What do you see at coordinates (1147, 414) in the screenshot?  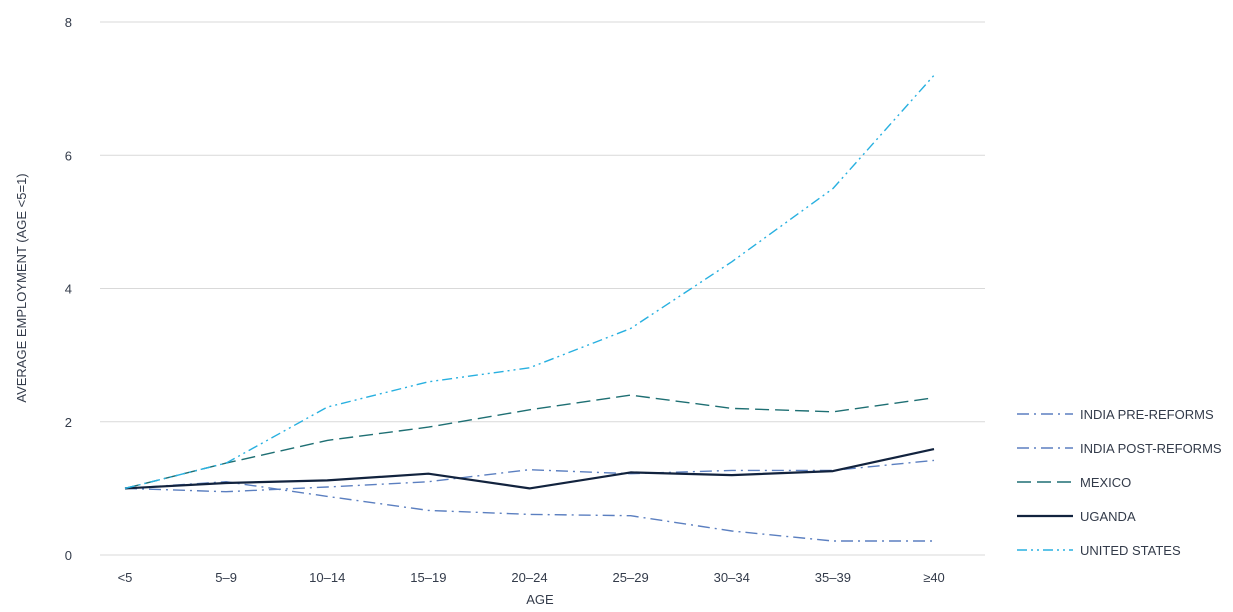 I see `legend-label: INDIA PRE-REFORMS` at bounding box center [1147, 414].